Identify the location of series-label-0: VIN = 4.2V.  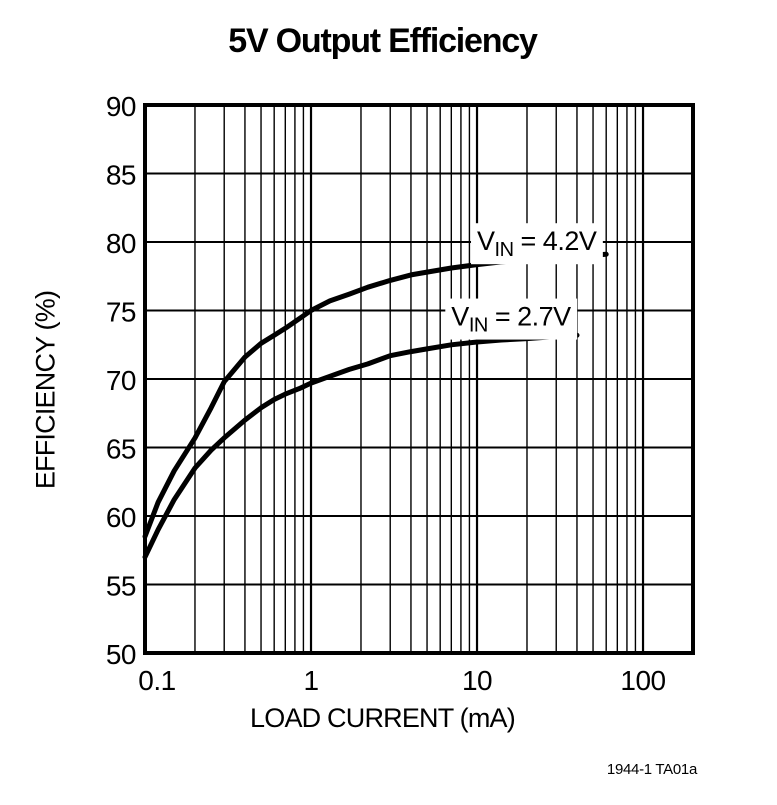
(537, 244).